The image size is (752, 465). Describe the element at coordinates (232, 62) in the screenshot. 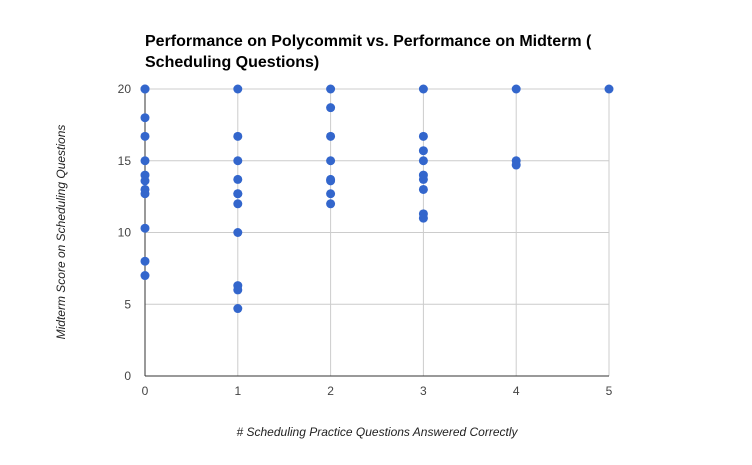

I see `chart-title-line-2: Scheduling Questions)` at that location.